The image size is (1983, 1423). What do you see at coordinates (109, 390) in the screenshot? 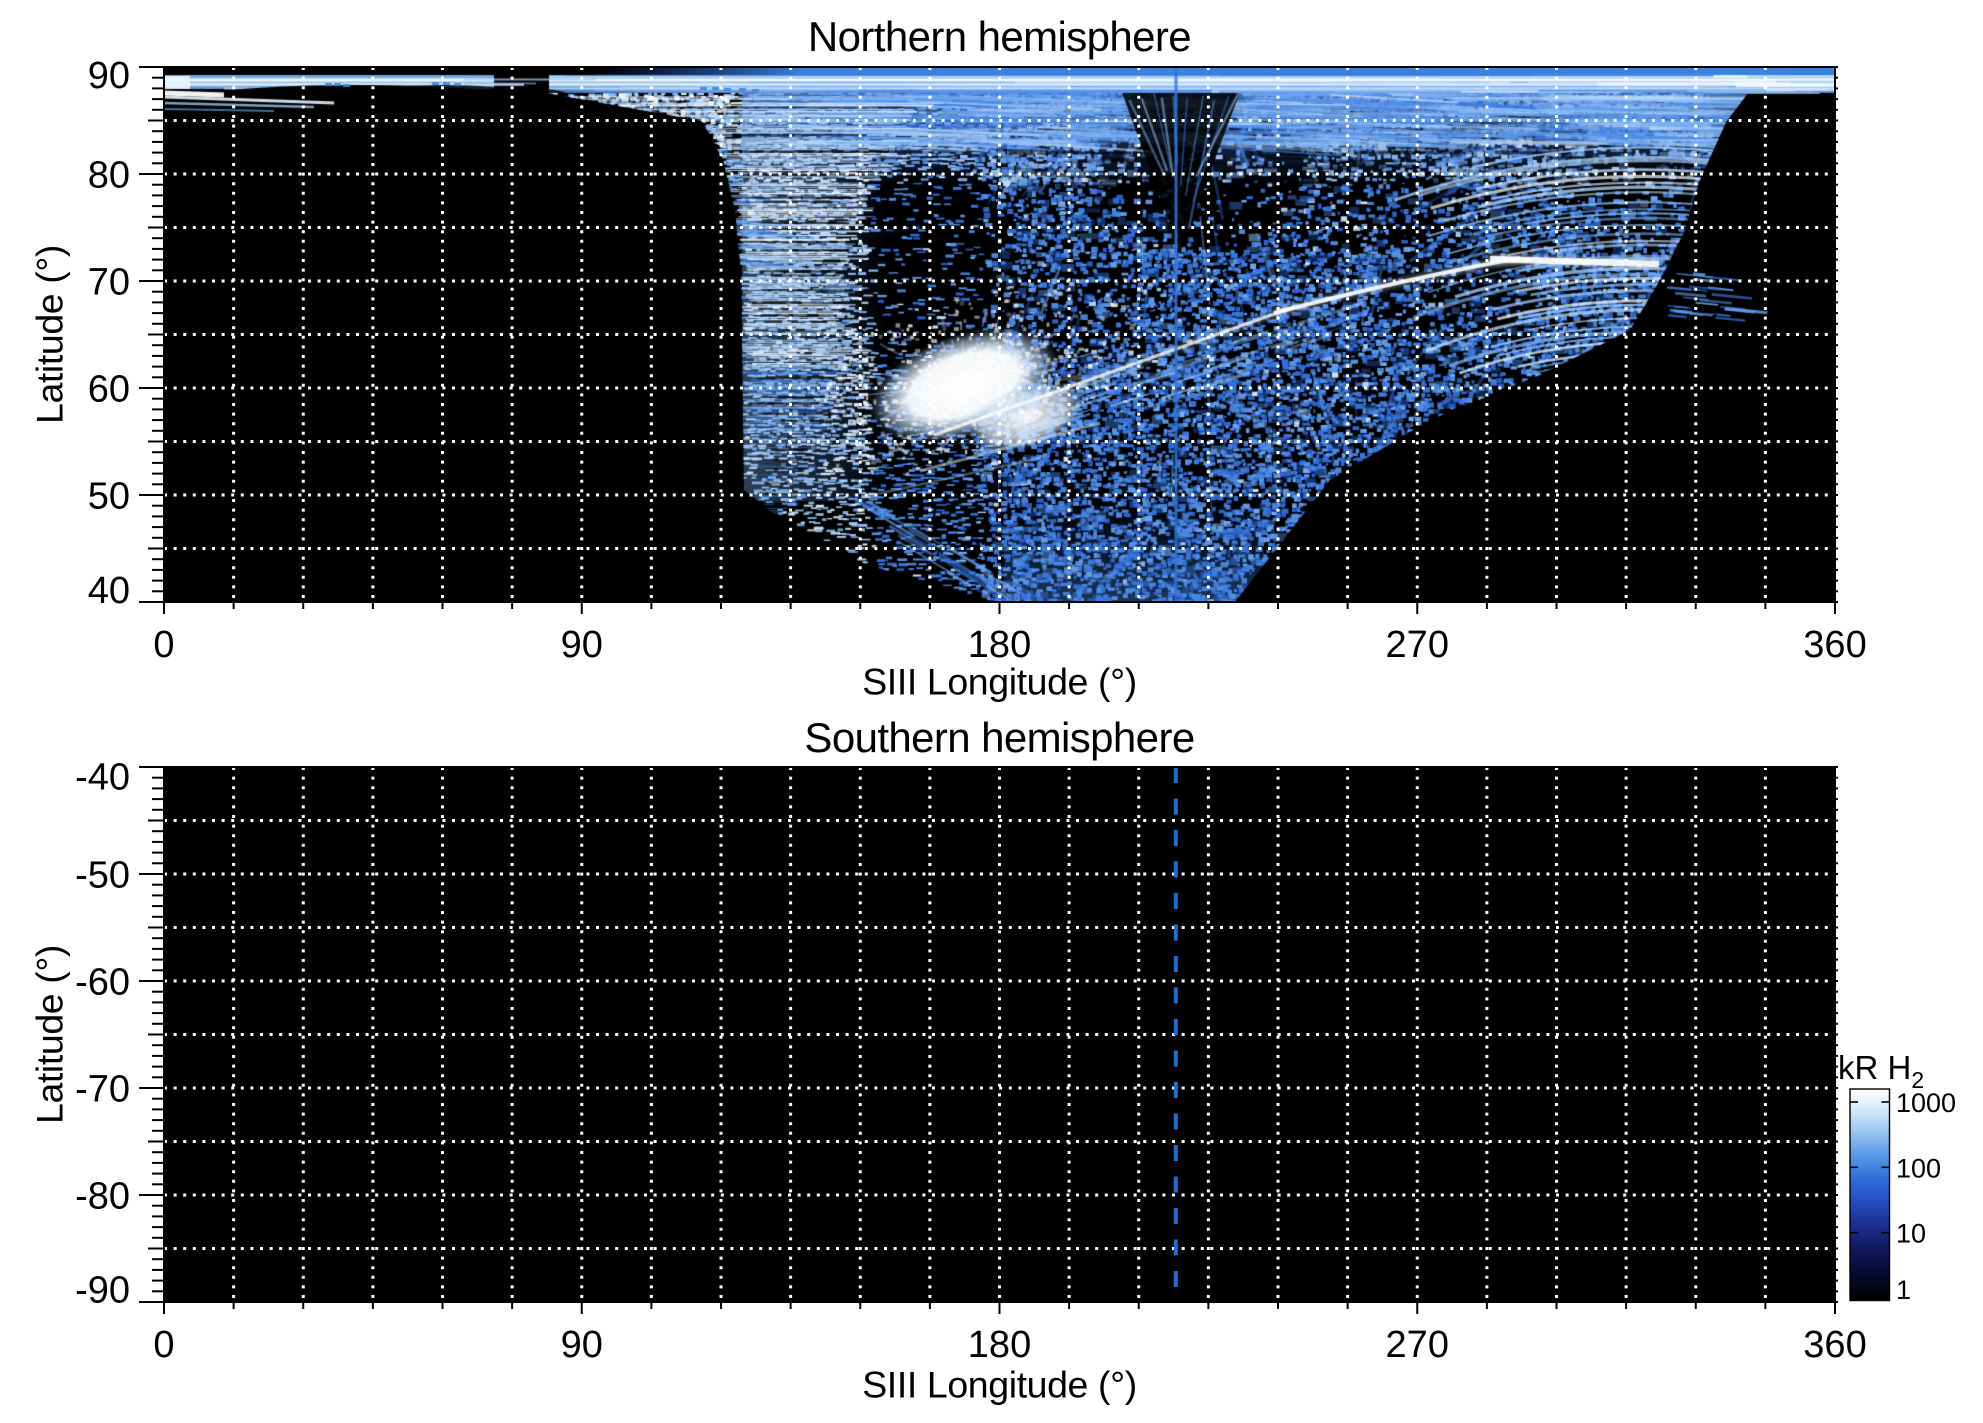
I see `svg-text: 60` at bounding box center [109, 390].